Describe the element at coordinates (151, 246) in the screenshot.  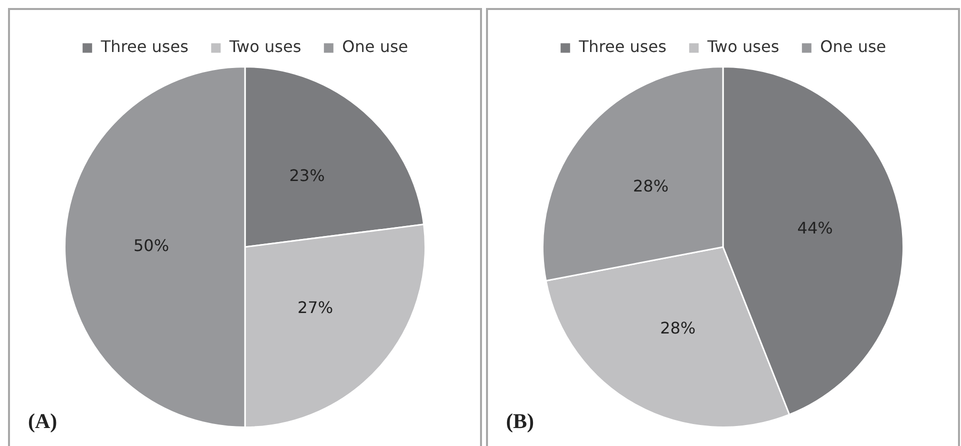
I see `data-label: 50%` at that location.